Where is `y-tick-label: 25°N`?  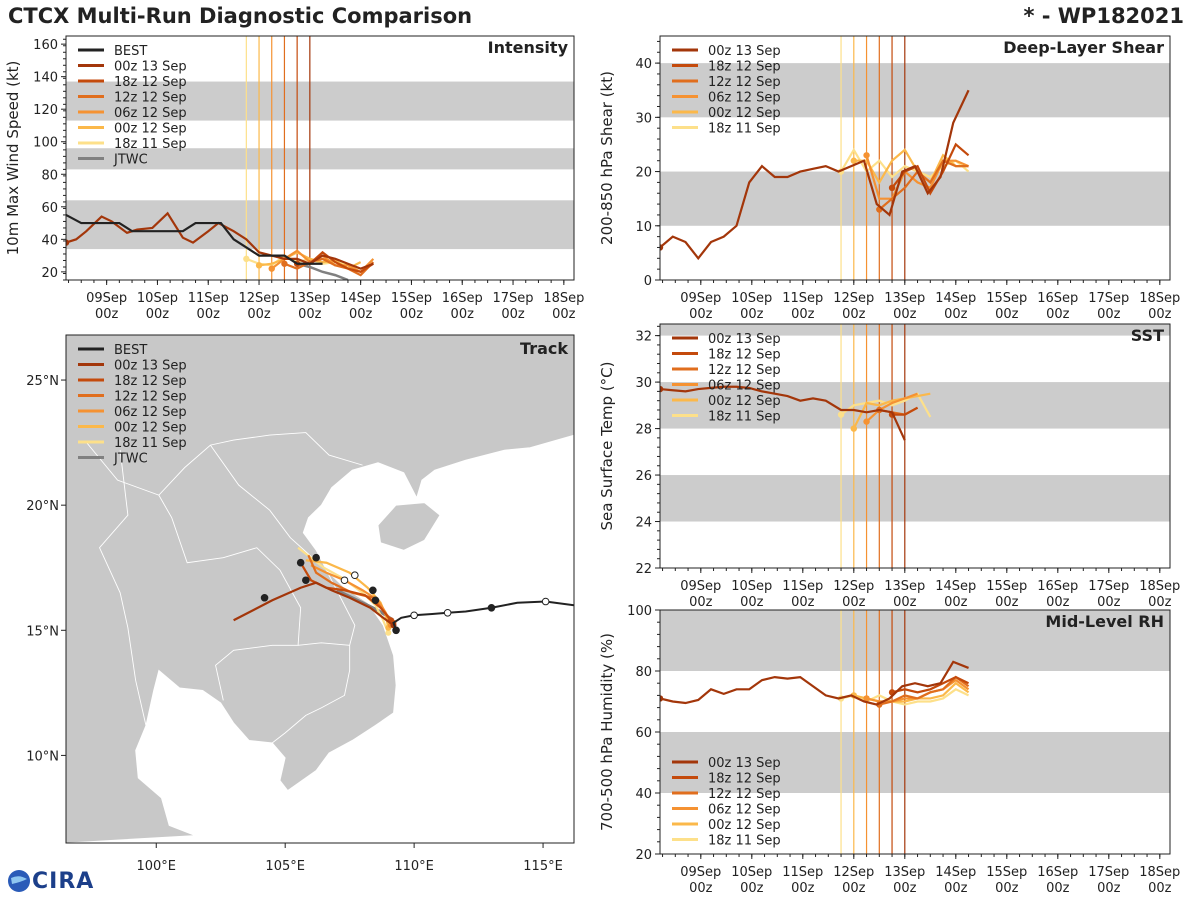 y-tick-label: 25°N is located at coordinates (42, 381).